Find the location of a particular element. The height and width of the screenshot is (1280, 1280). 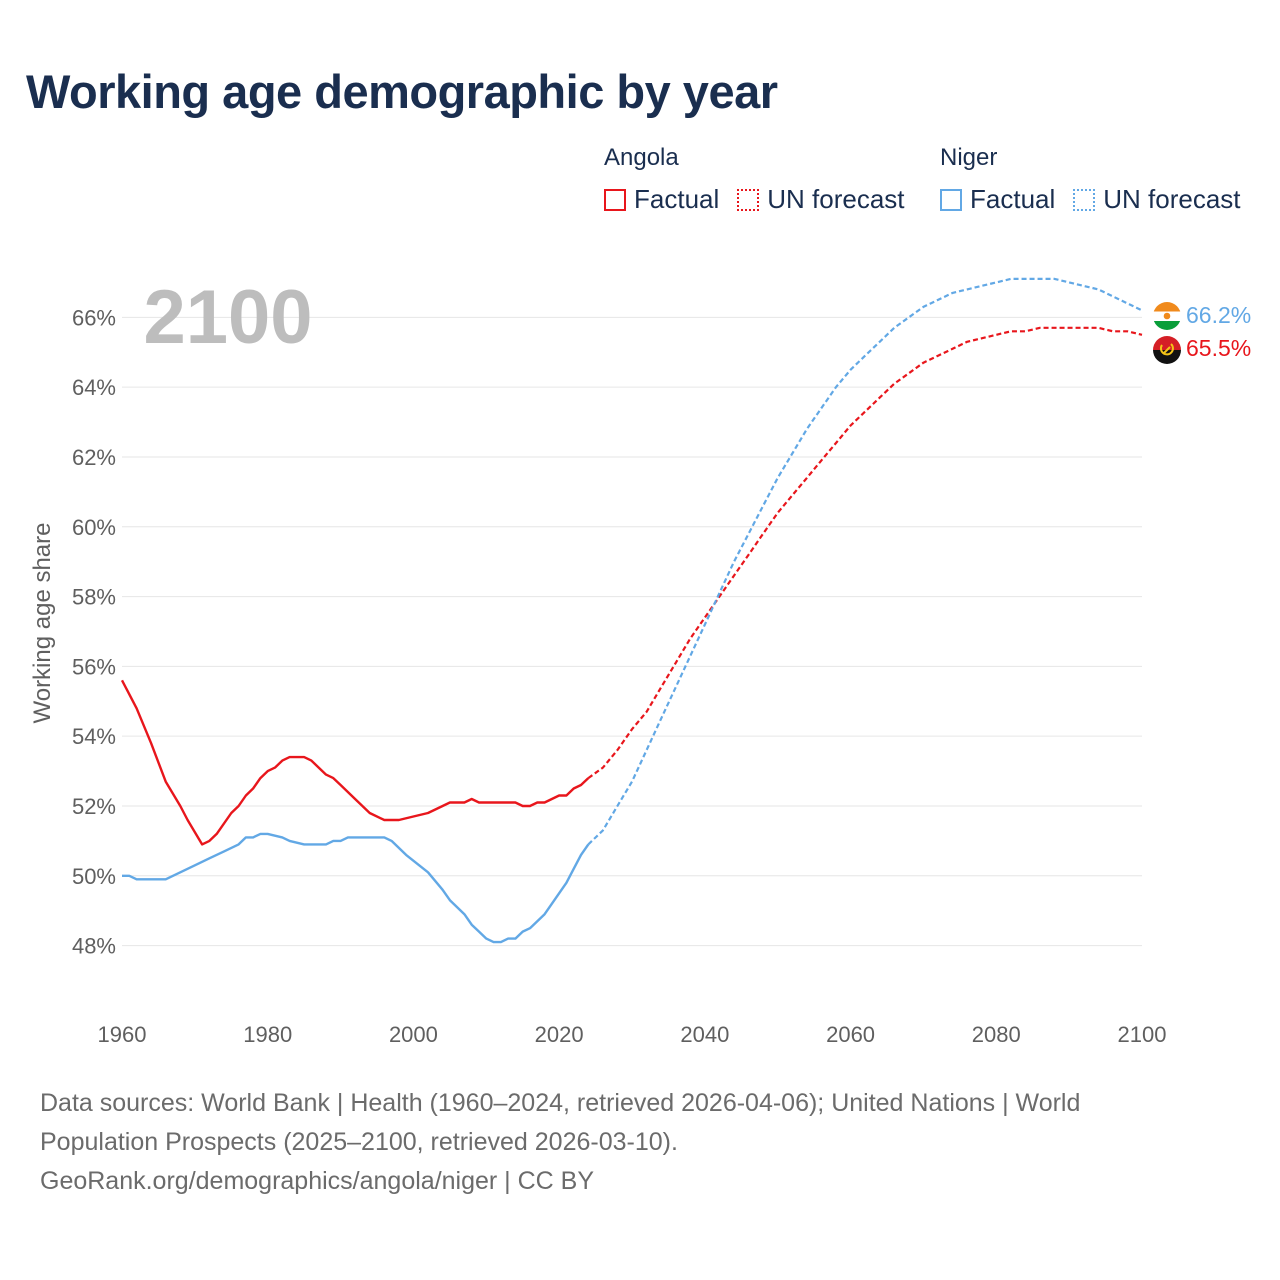

y-tick-label: 58% is located at coordinates (94, 597).